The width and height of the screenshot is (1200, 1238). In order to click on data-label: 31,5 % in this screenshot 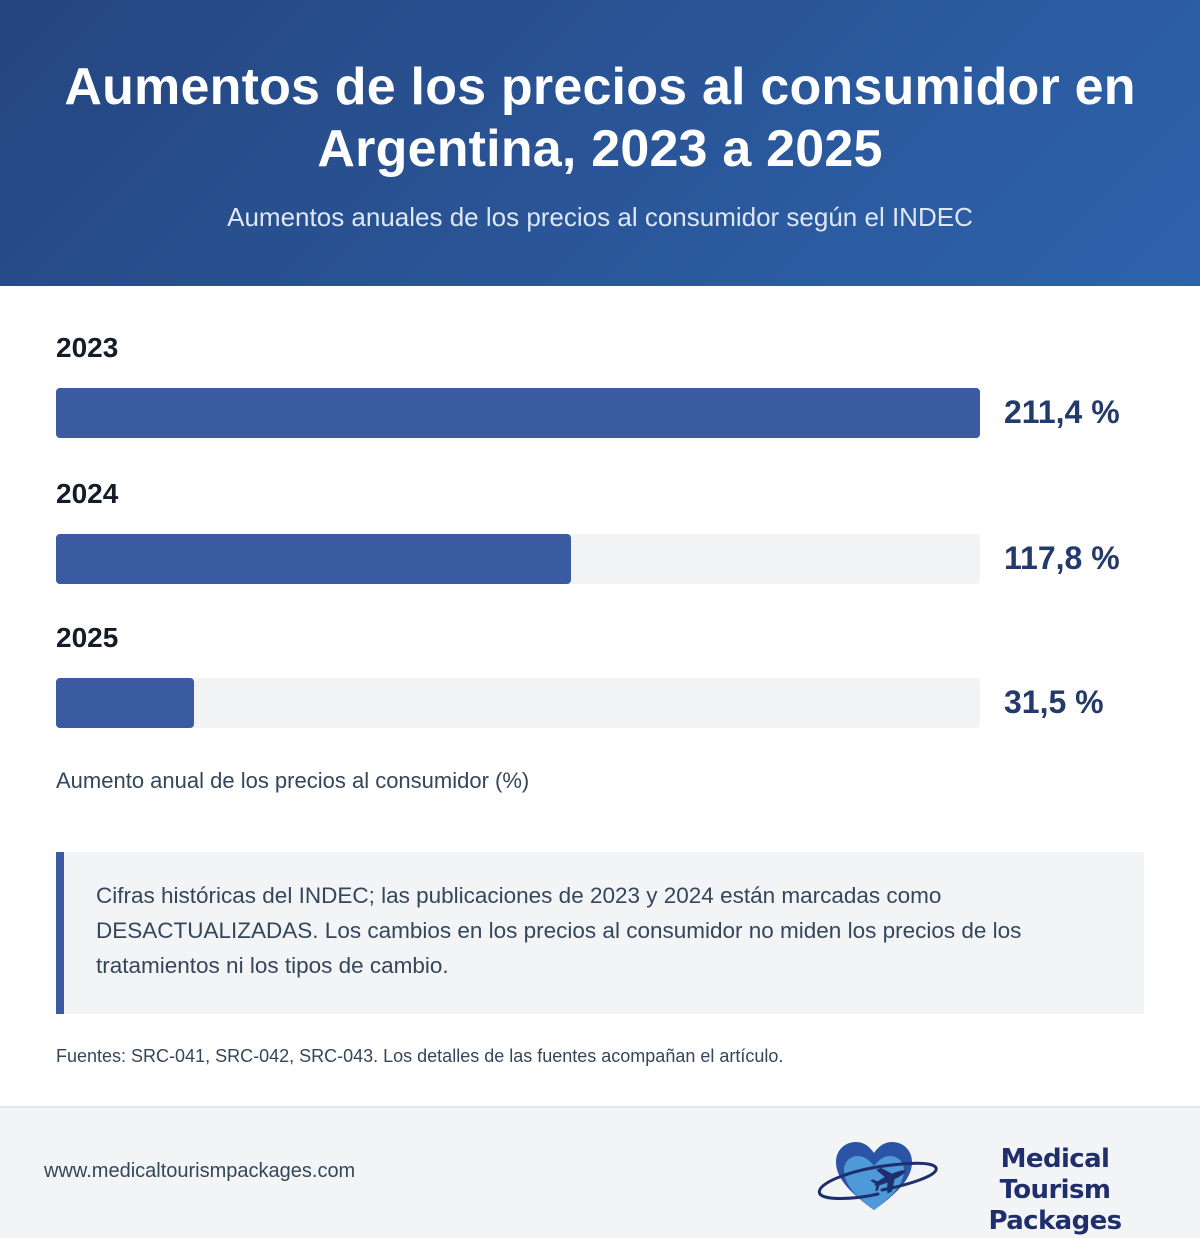, I will do `click(1054, 702)`.